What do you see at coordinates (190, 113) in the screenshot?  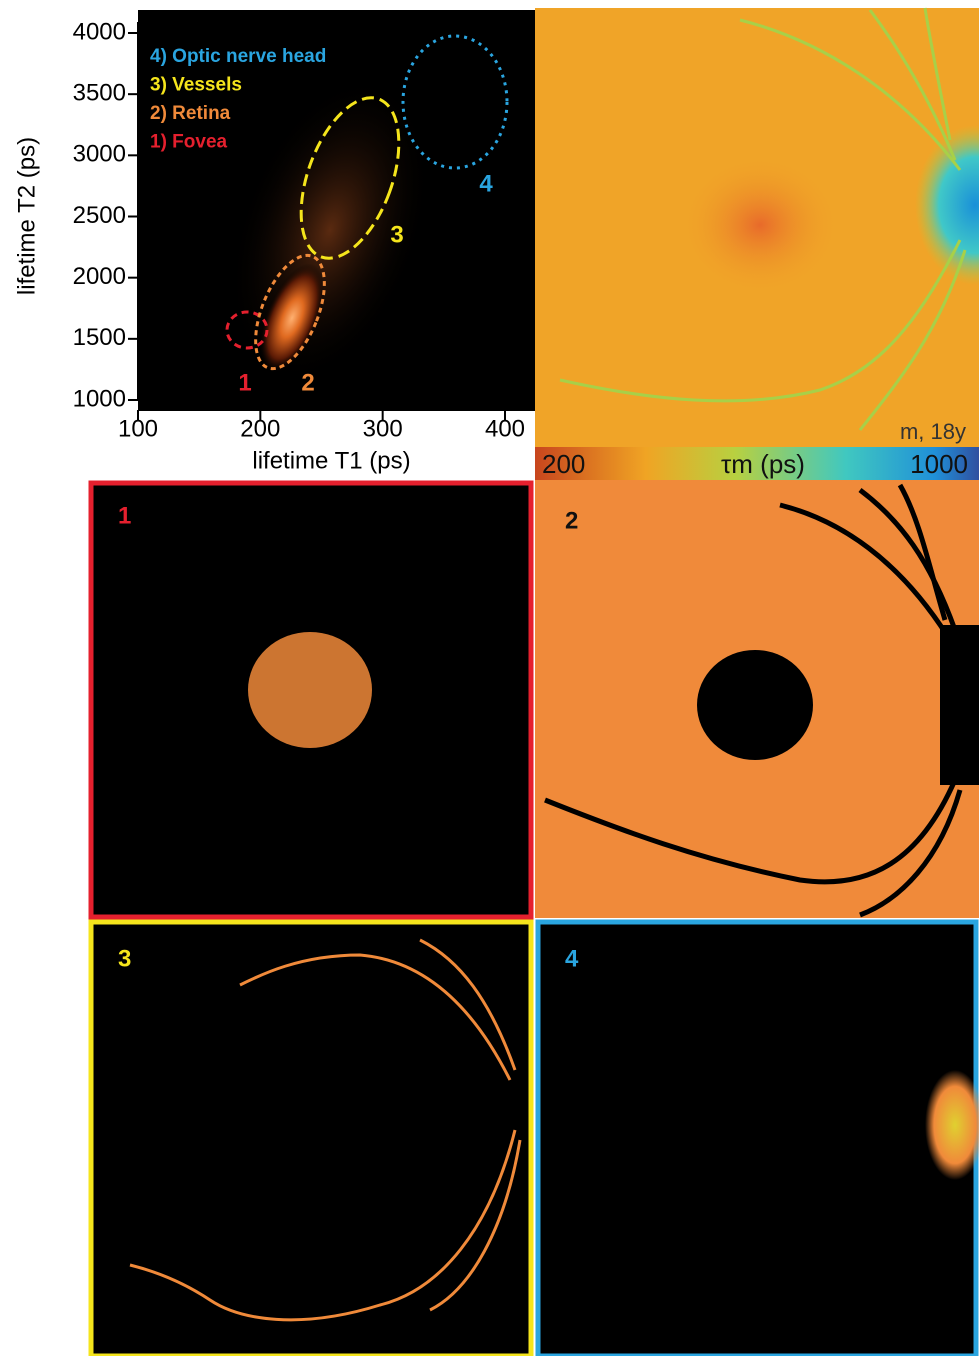 I see `legend-entry: 2) Retina` at bounding box center [190, 113].